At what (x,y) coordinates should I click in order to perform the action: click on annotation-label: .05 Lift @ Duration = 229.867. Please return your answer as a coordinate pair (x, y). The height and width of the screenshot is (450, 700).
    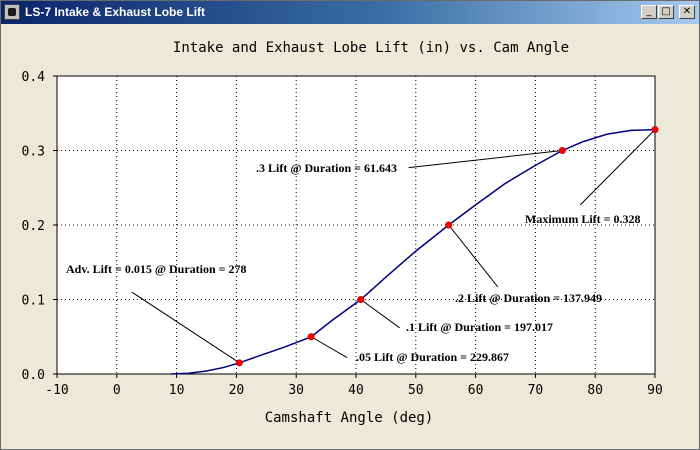
    Looking at the image, I should click on (432, 357).